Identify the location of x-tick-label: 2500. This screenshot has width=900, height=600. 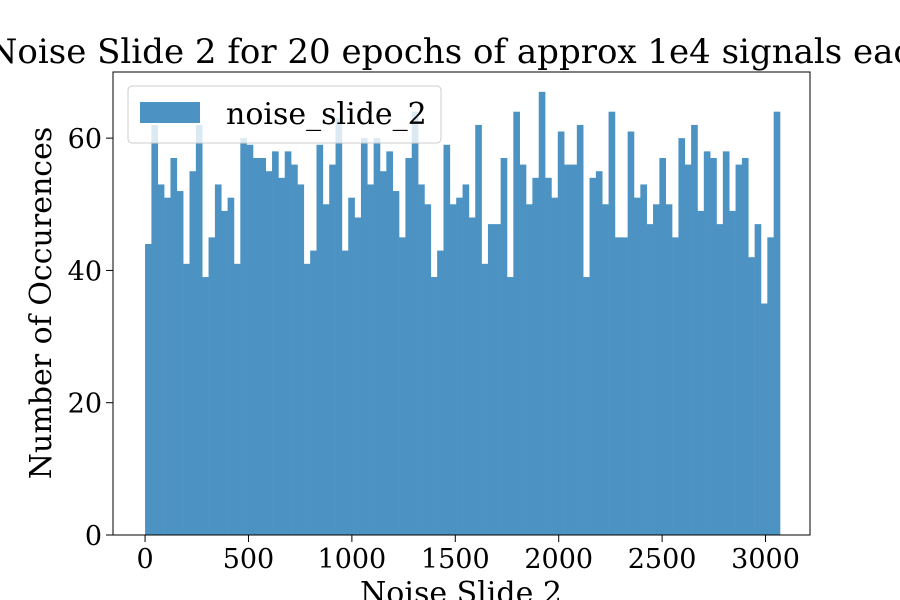
(662, 559).